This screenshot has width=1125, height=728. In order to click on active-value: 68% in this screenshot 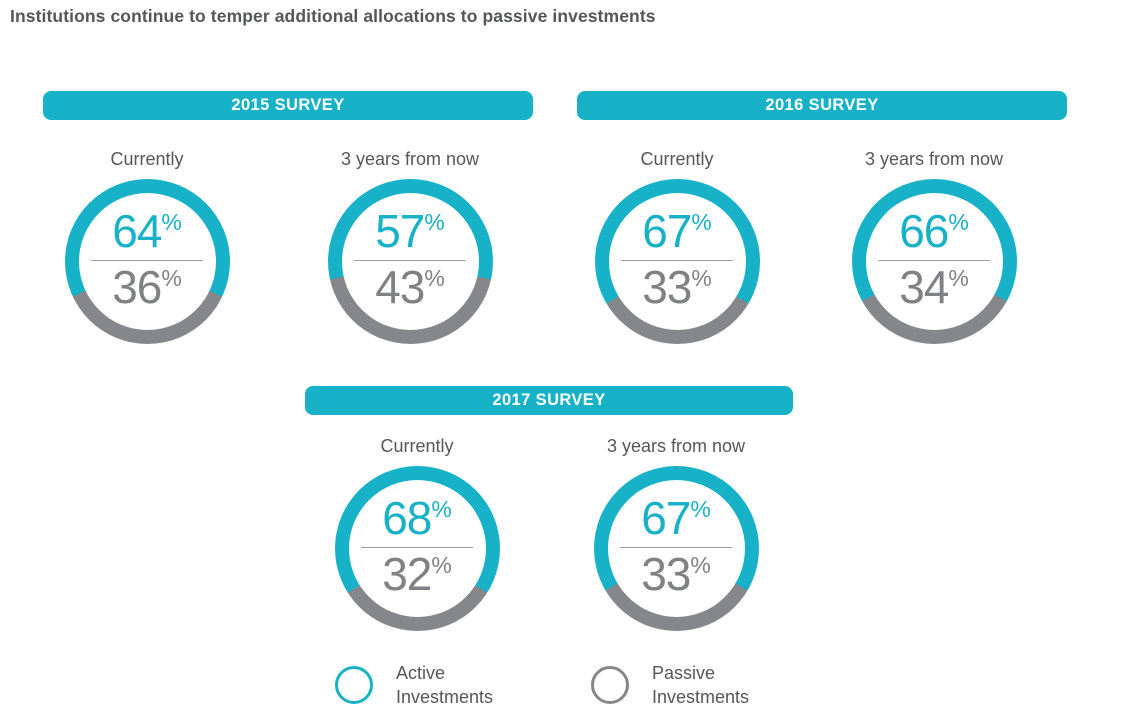, I will do `click(417, 518)`.